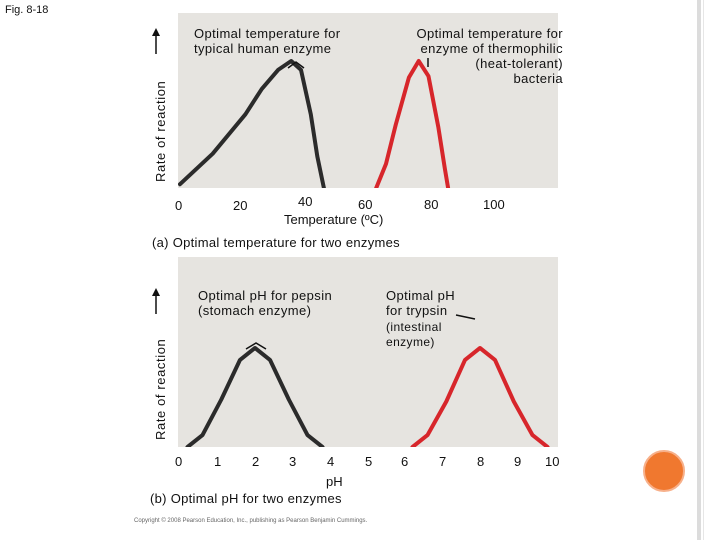 The height and width of the screenshot is (540, 720). What do you see at coordinates (703, 270) in the screenshot?
I see `slide-border-line` at bounding box center [703, 270].